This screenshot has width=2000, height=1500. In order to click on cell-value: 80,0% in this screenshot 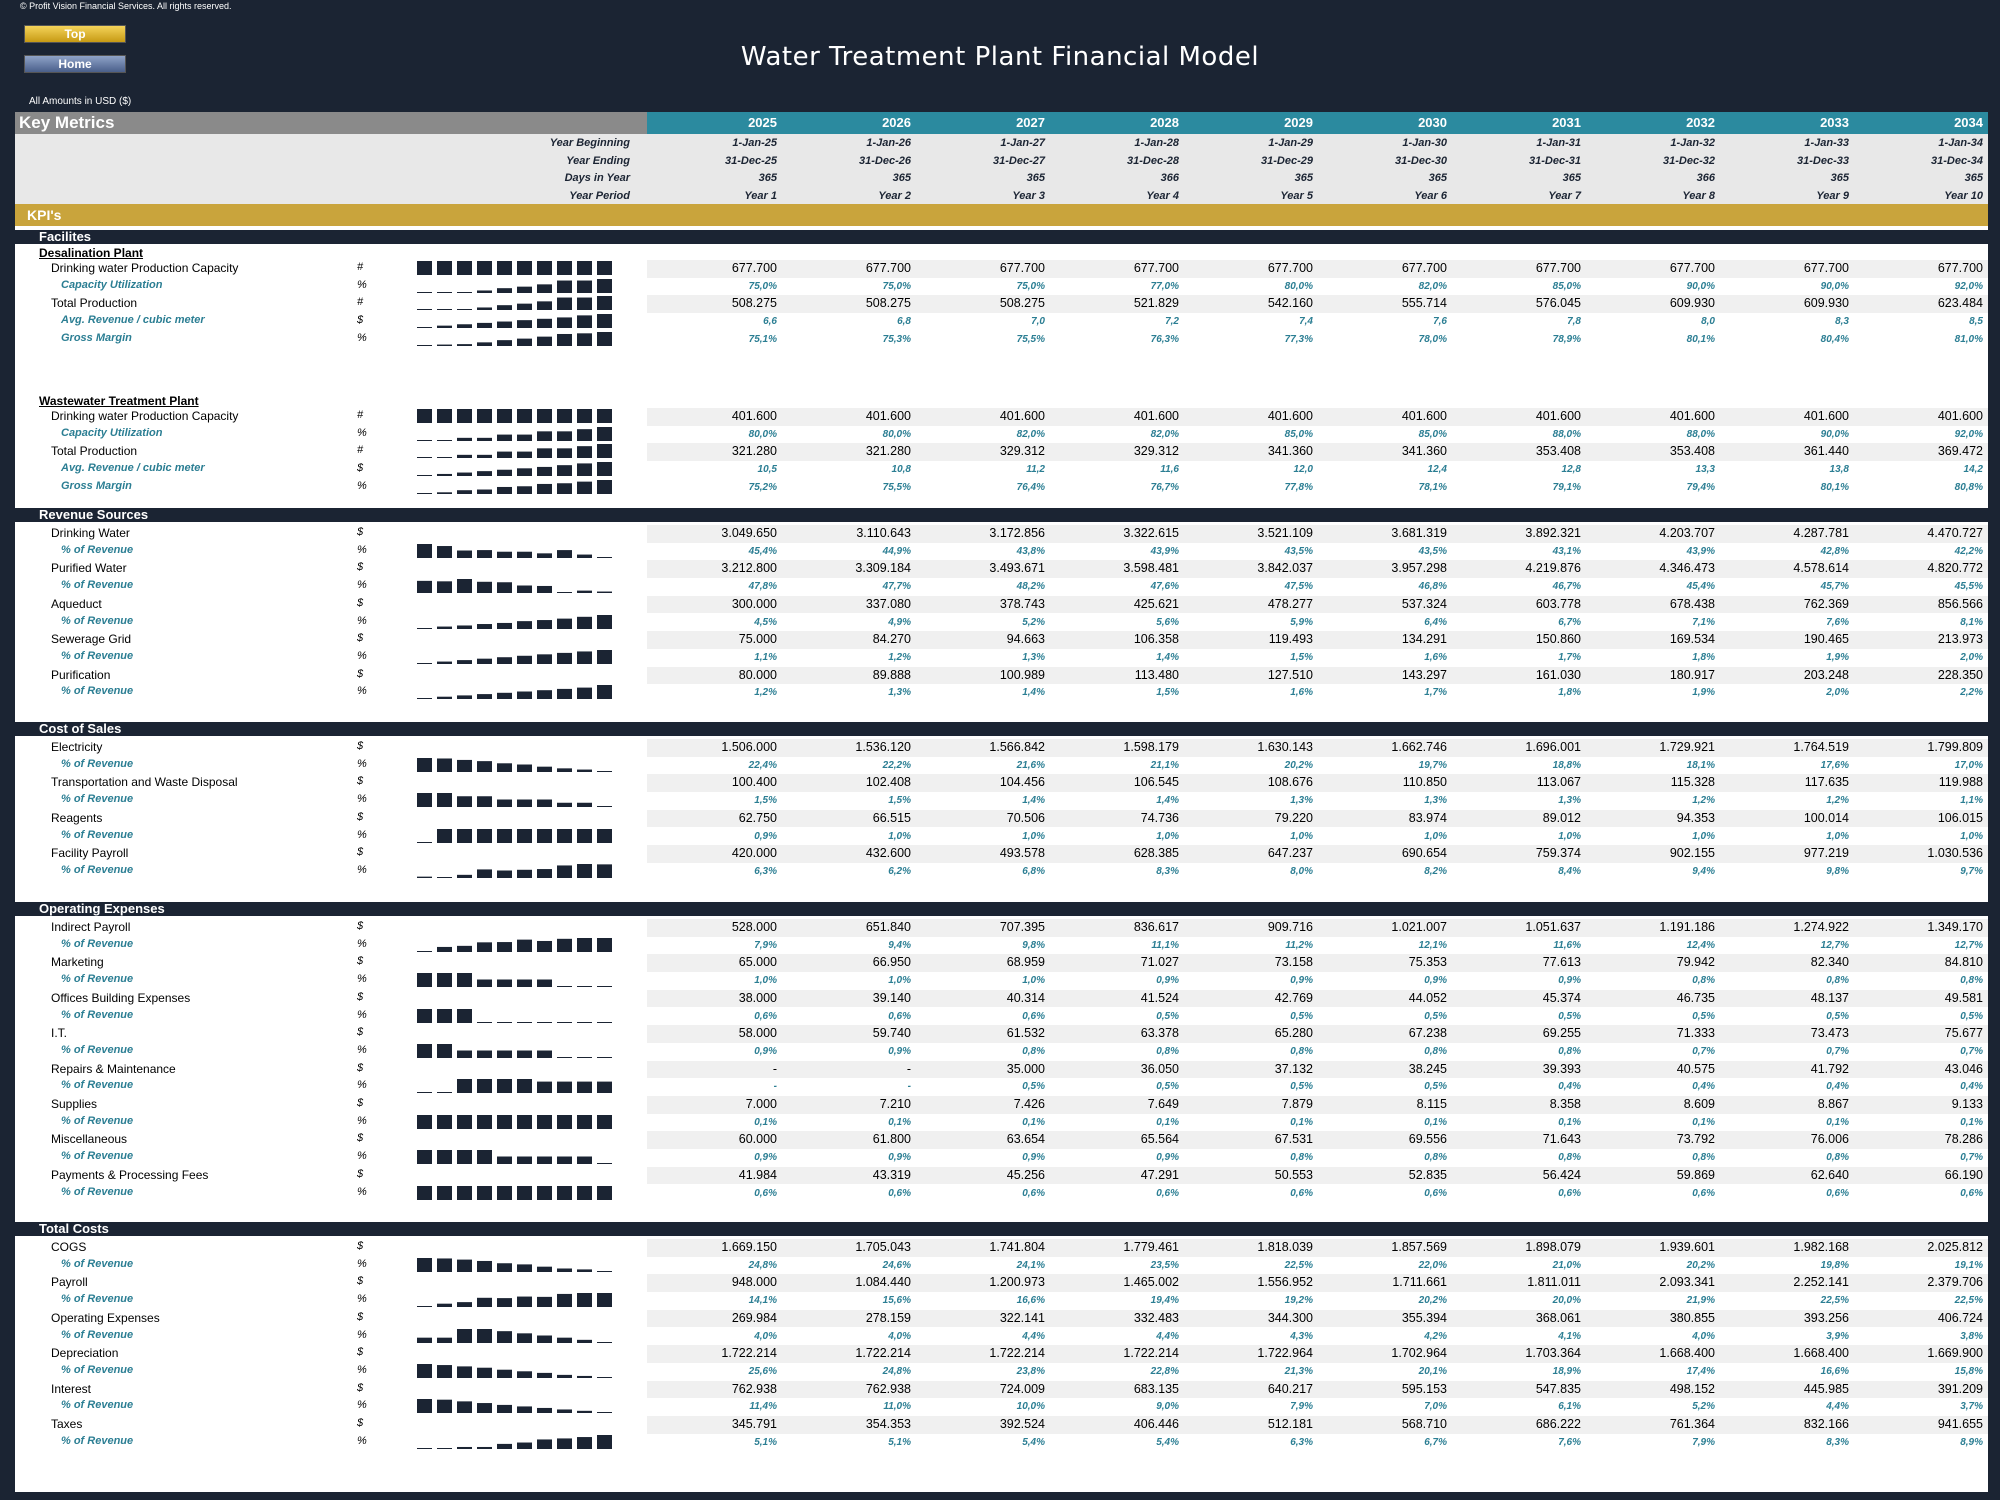, I will do `click(762, 434)`.